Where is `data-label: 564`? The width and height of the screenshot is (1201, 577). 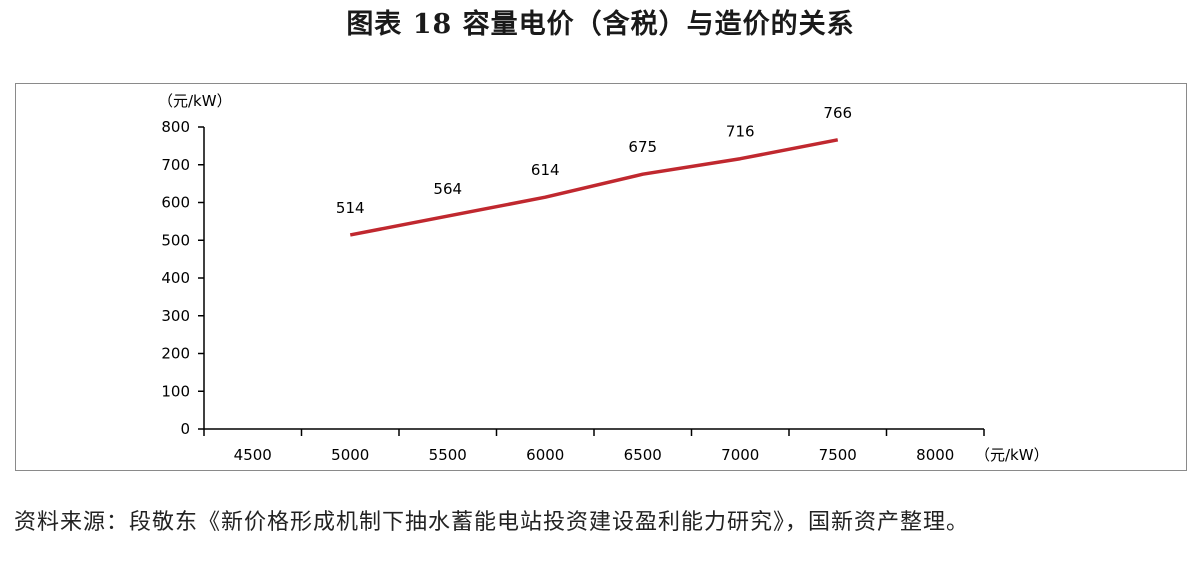
data-label: 564 is located at coordinates (447, 189).